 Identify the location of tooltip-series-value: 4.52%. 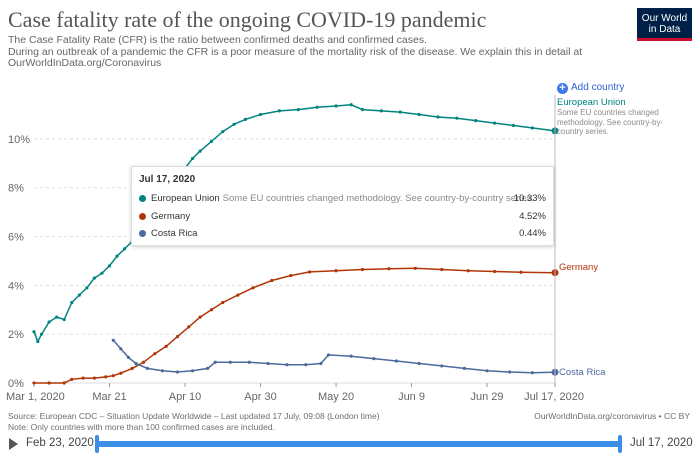
(532, 216).